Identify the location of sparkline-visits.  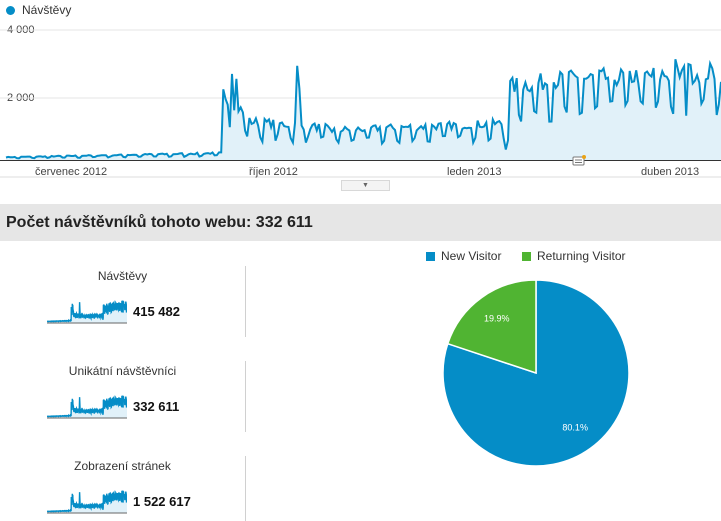
(87, 312).